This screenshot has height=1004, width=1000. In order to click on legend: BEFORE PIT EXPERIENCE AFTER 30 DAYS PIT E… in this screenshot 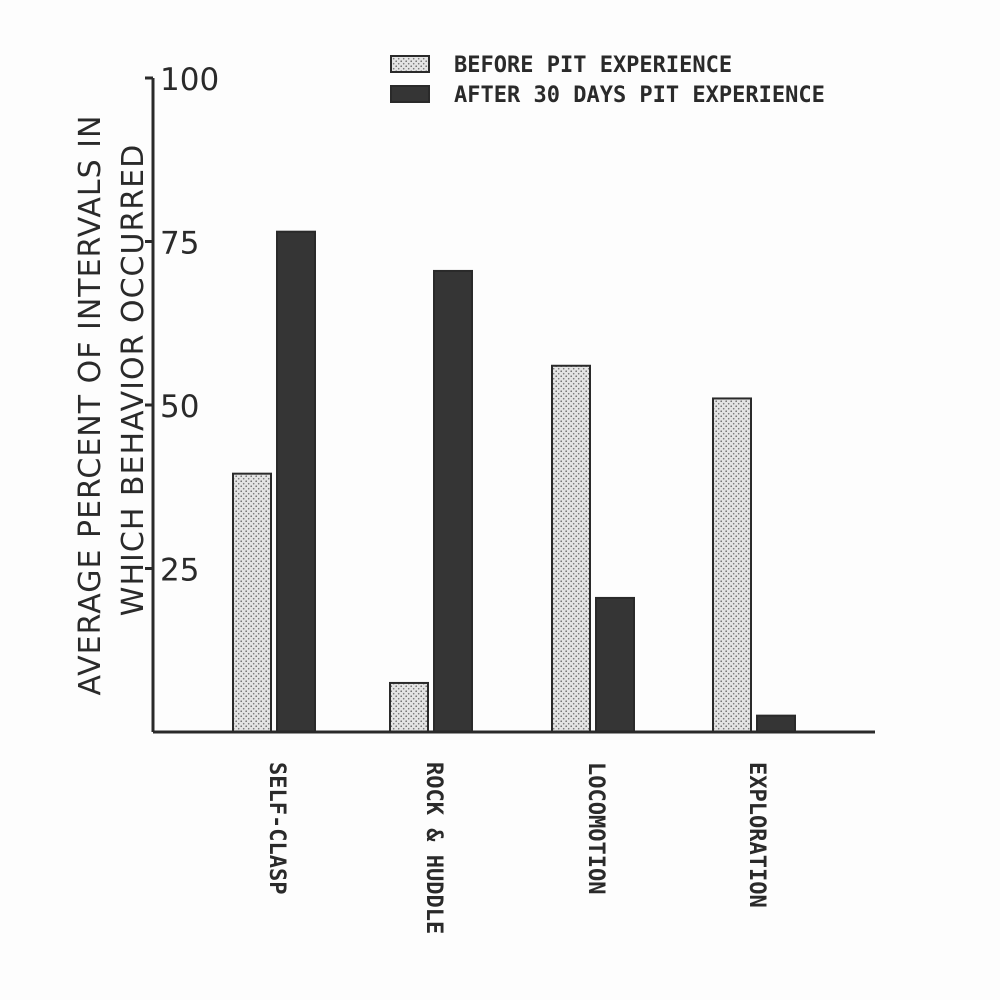, I will do `click(607, 80)`.